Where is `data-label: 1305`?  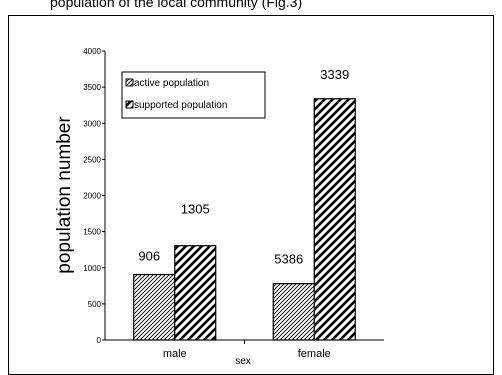
data-label: 1305 is located at coordinates (195, 209).